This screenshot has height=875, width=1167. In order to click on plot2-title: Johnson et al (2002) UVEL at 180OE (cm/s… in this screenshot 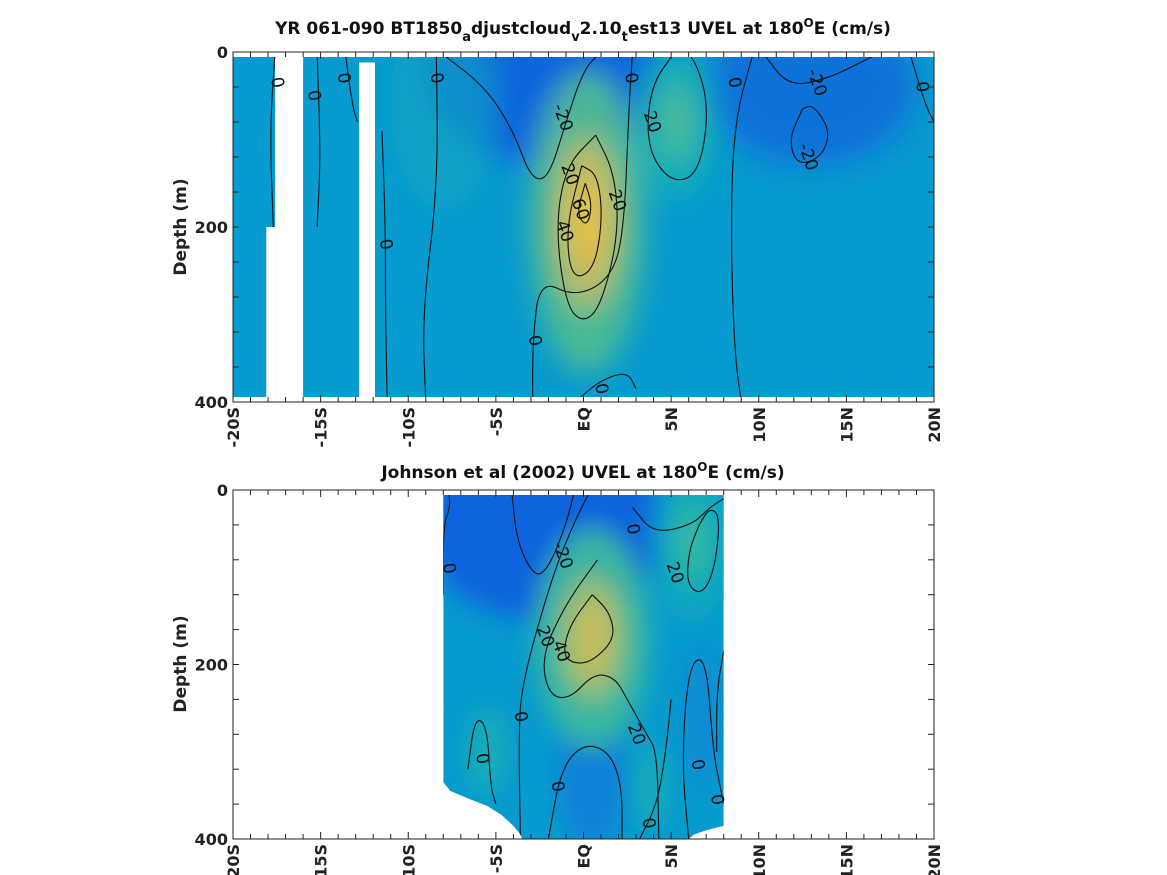, I will do `click(582, 471)`.